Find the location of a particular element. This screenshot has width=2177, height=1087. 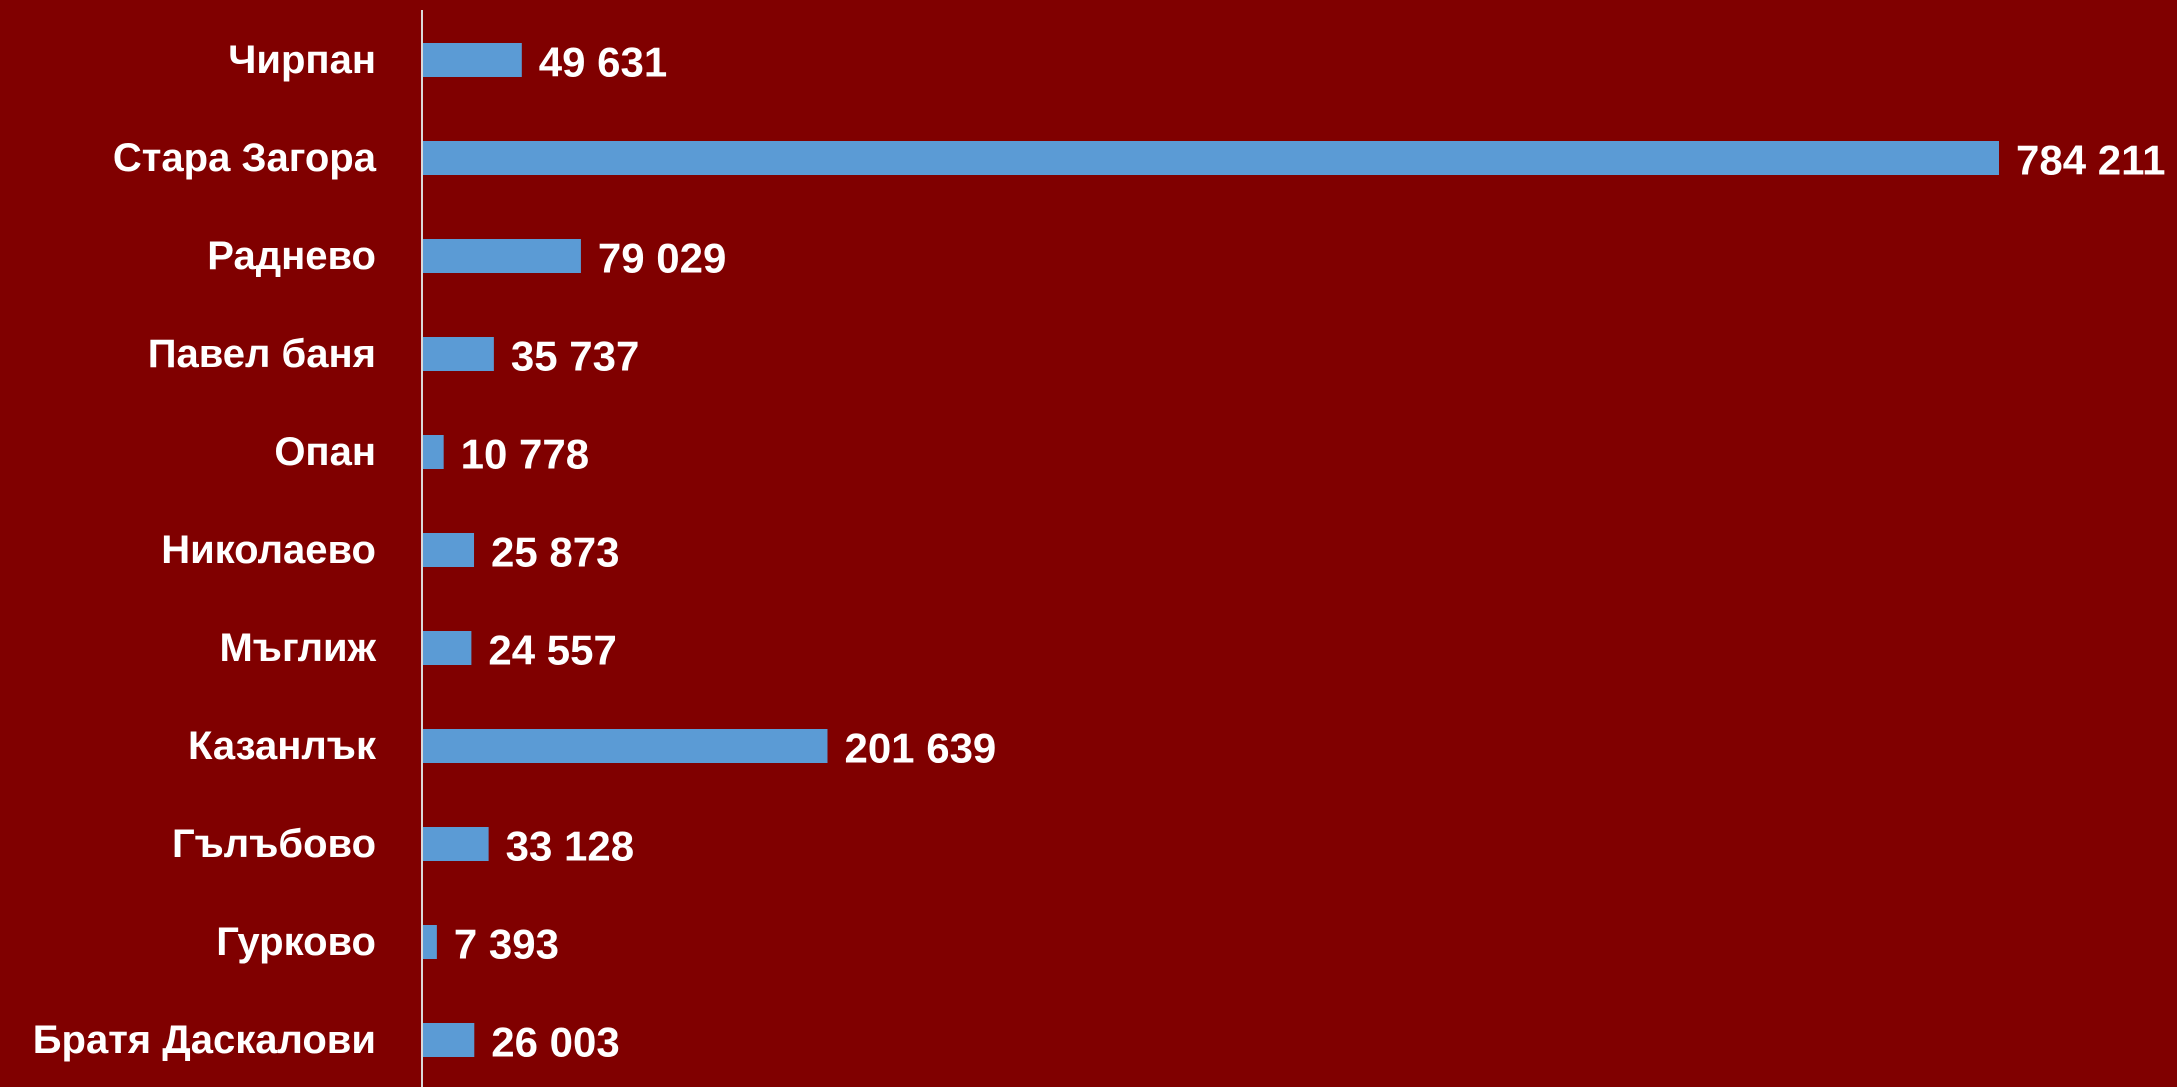

value-label: 784 211 is located at coordinates (2091, 160).